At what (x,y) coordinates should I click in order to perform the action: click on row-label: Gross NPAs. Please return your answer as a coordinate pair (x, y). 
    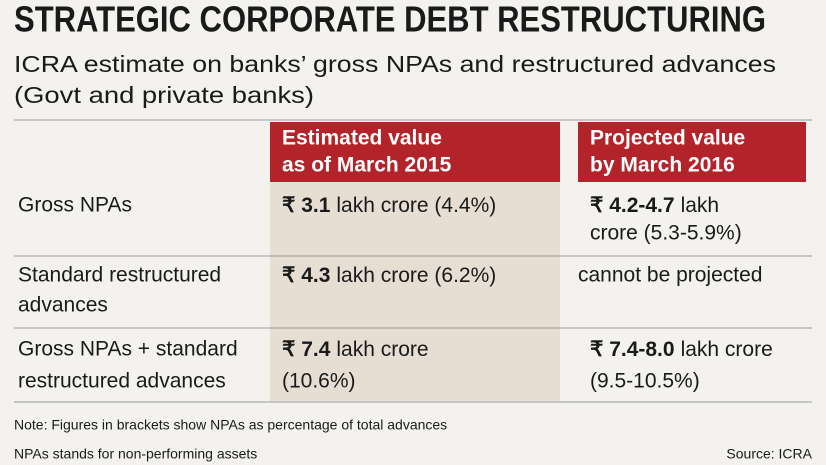
    Looking at the image, I should click on (75, 205).